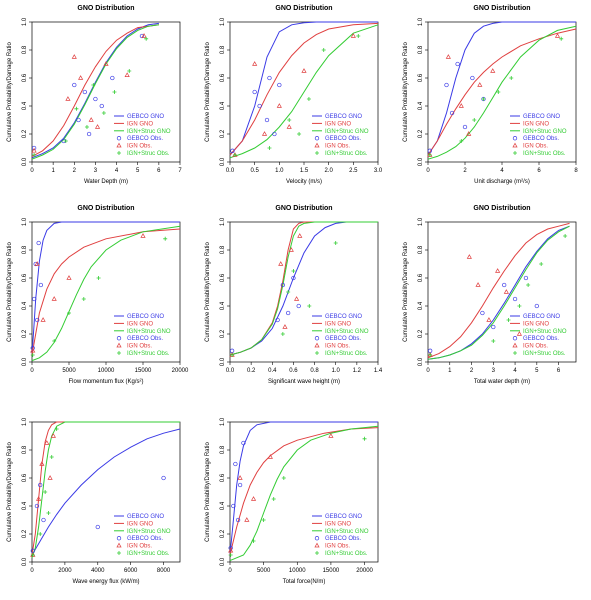 Image resolution: width=591 pixels, height=600 pixels. What do you see at coordinates (149, 332) in the screenshot?
I see `legend-label: IGN+Struc GNO` at bounding box center [149, 332].